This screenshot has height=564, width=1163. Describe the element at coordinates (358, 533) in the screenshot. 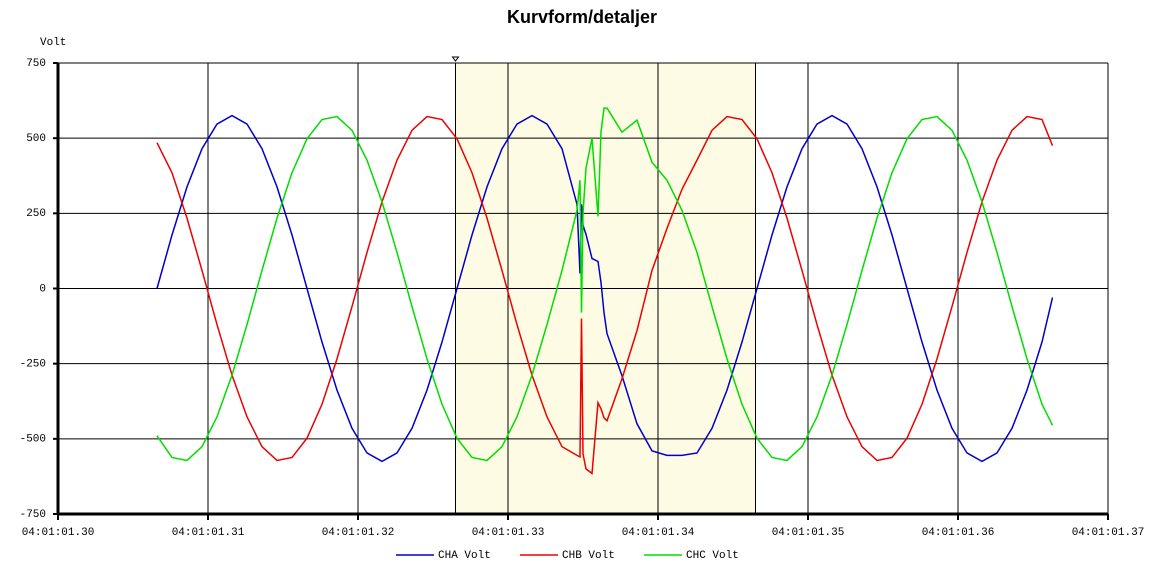

I see `x-tick-label: 04:01:01.32` at that location.